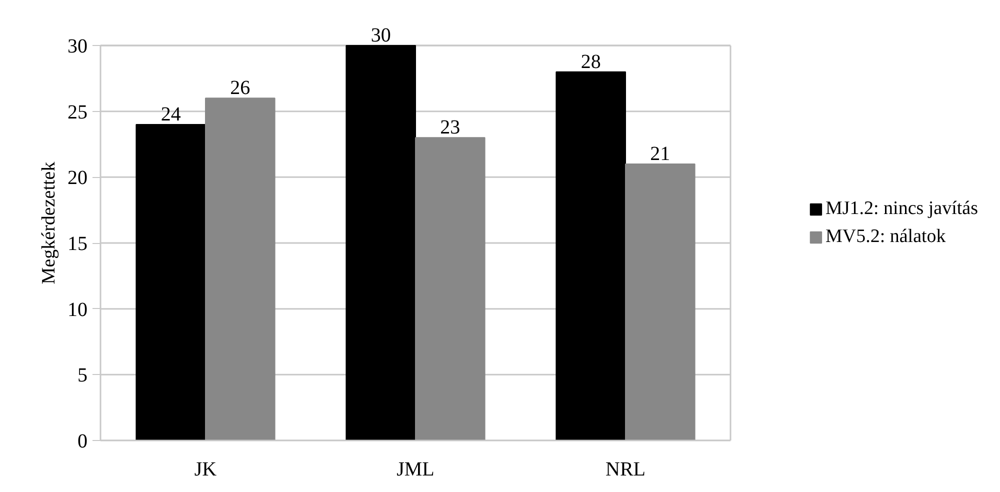 Image resolution: width=1000 pixels, height=492 pixels. Describe the element at coordinates (78, 47) in the screenshot. I see `y-tick-label: 30` at that location.